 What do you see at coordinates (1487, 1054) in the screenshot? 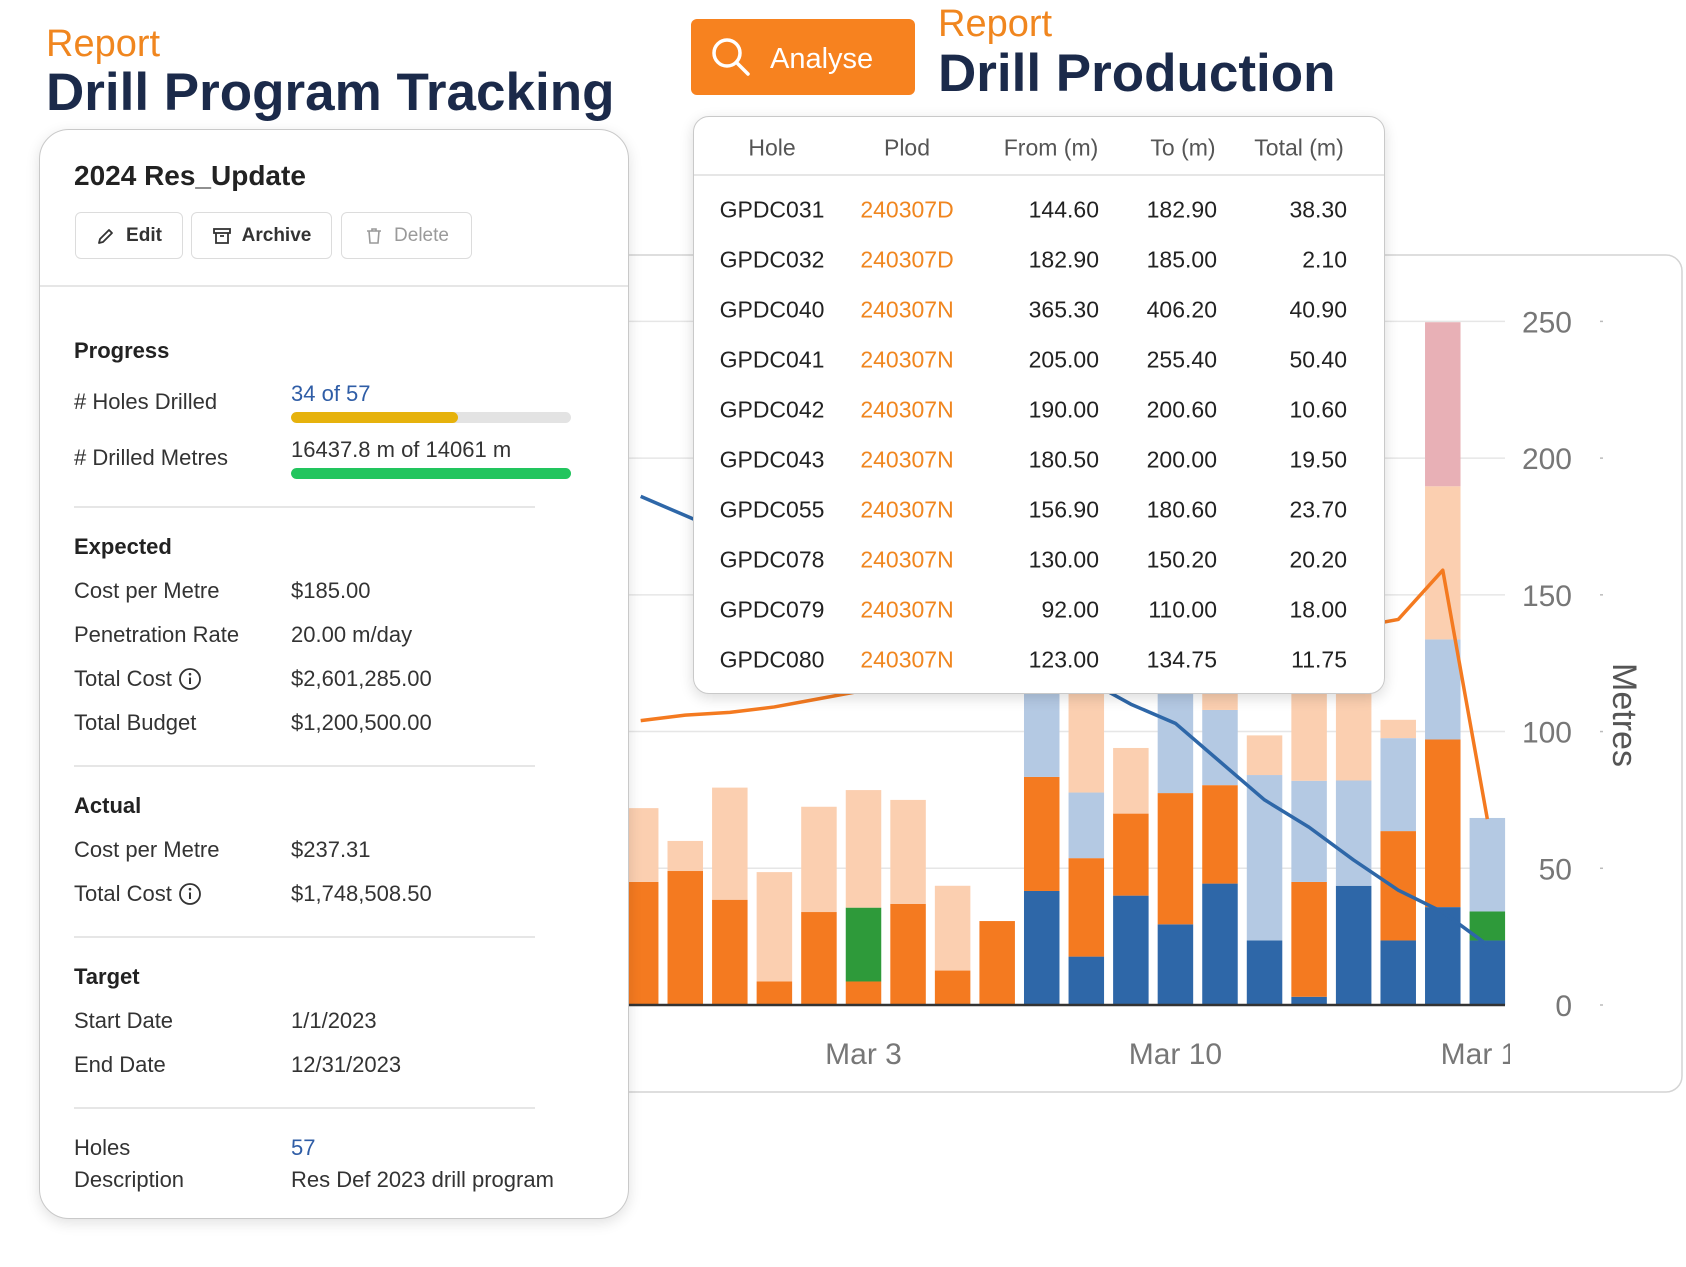
I see `x-tick-label: Mar 17` at bounding box center [1487, 1054].